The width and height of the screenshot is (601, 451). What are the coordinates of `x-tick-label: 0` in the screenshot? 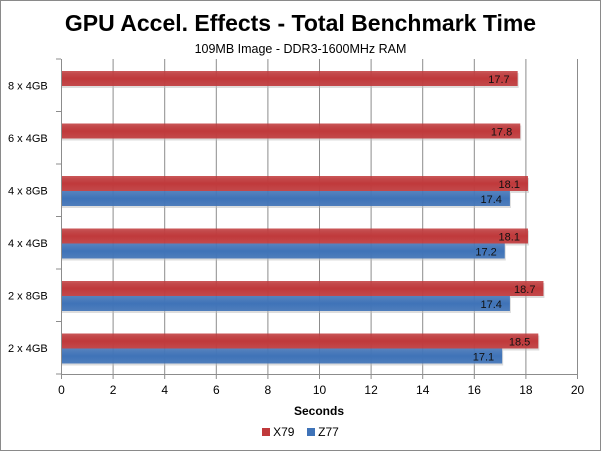 It's located at (61, 390).